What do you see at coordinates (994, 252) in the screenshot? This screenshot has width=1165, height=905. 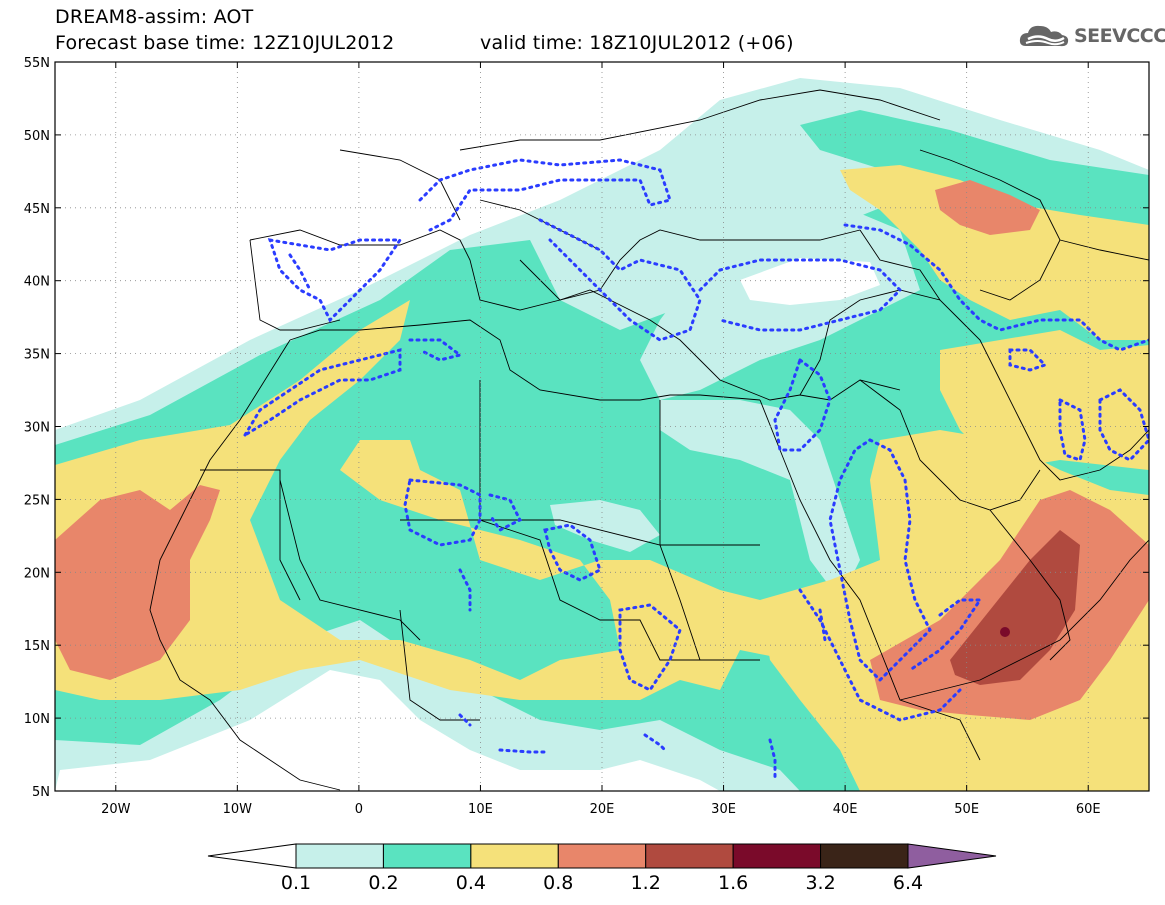 I see `aot-band-0.4-caspian` at bounding box center [994, 252].